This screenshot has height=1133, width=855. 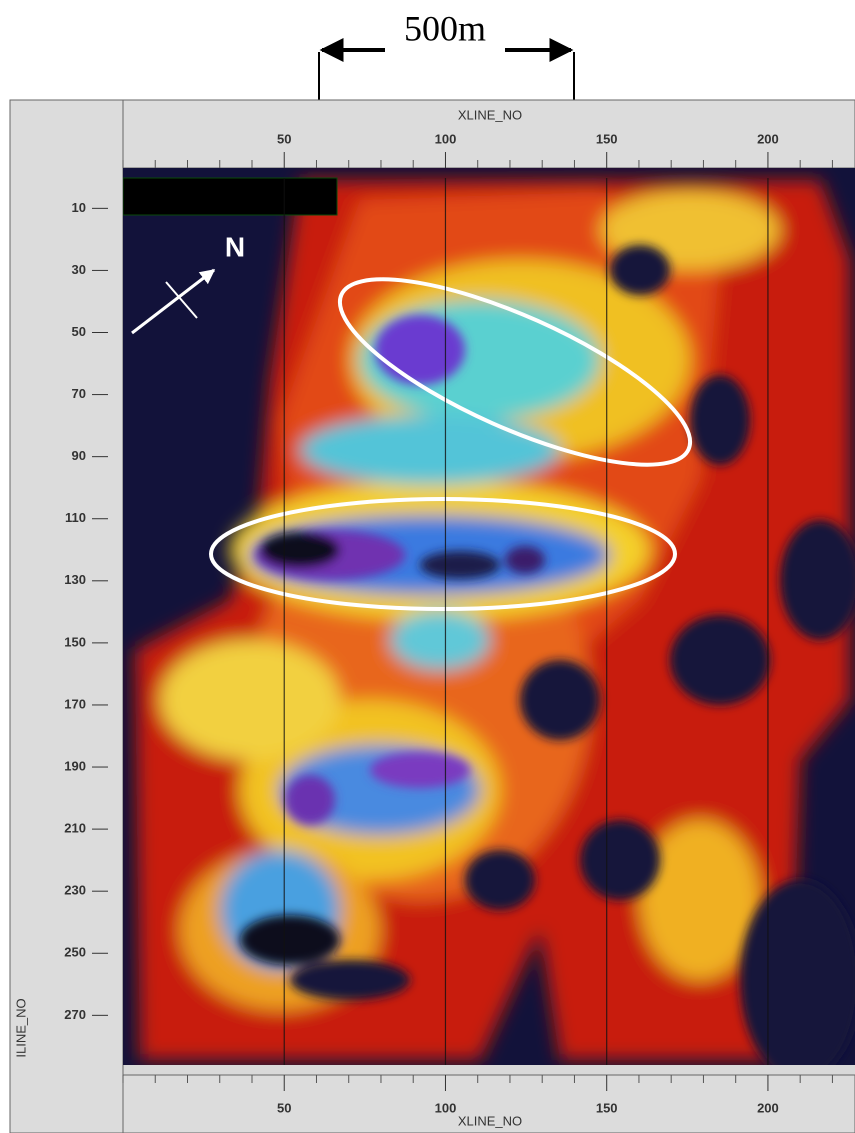 I want to click on y-axis-title: ILINE_NO, so click(x=20, y=1027).